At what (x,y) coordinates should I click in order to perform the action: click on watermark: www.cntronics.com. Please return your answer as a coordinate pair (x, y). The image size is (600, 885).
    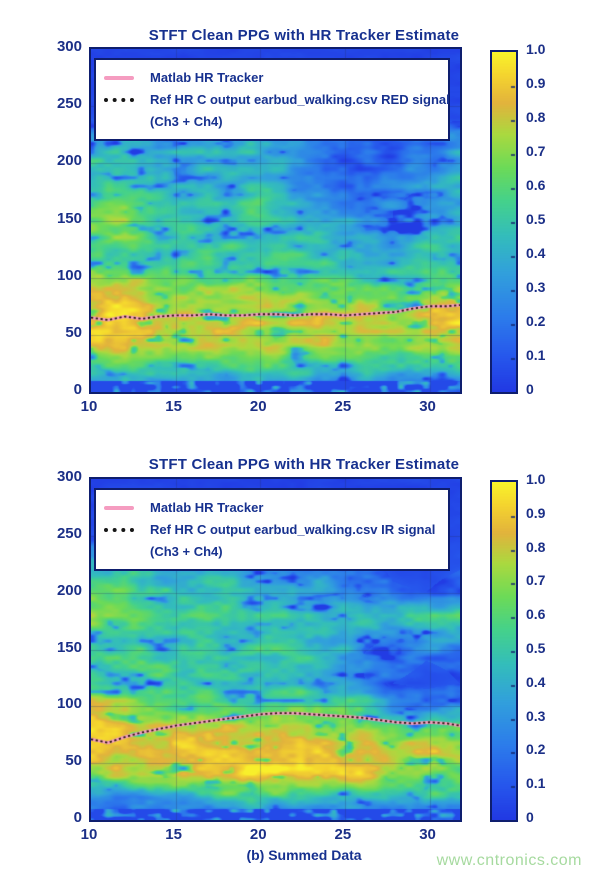
    Looking at the image, I should click on (509, 860).